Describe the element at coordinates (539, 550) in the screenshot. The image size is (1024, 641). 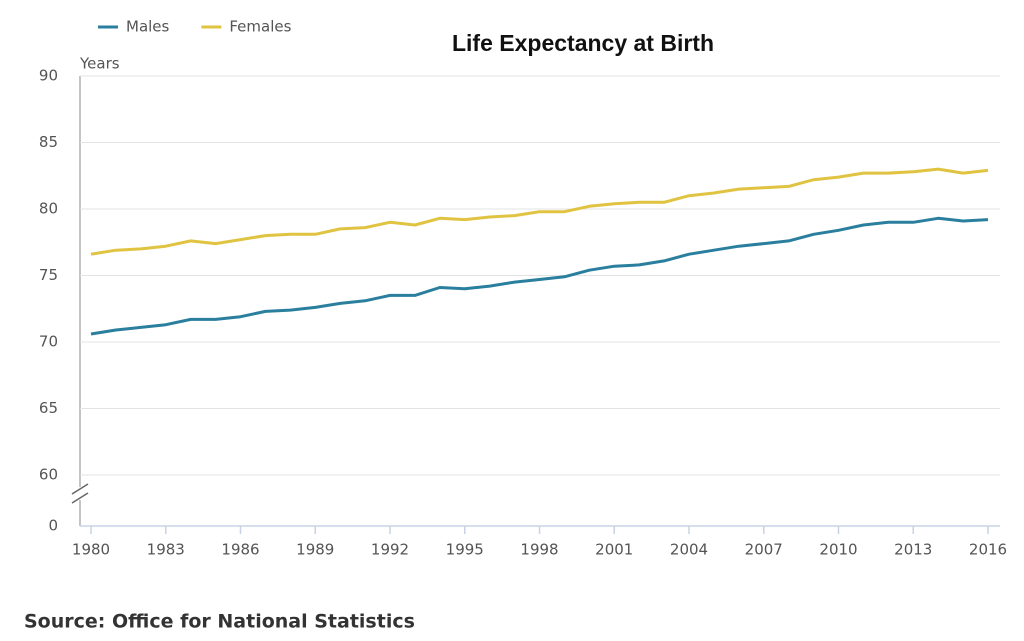
I see `x-tick-label: 1998` at that location.